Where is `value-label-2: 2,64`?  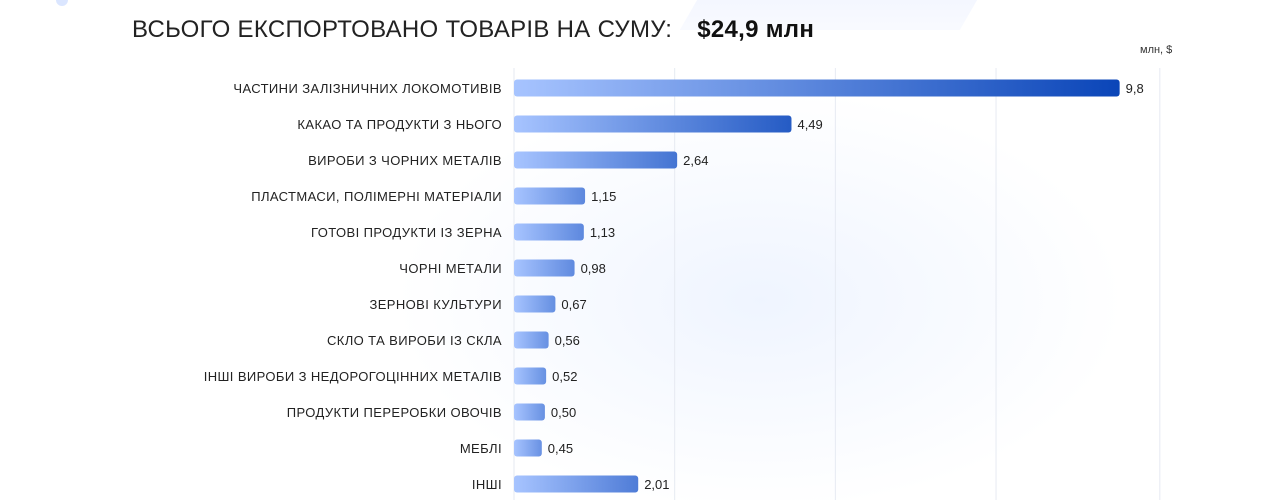
value-label-2: 2,64 is located at coordinates (695, 160).